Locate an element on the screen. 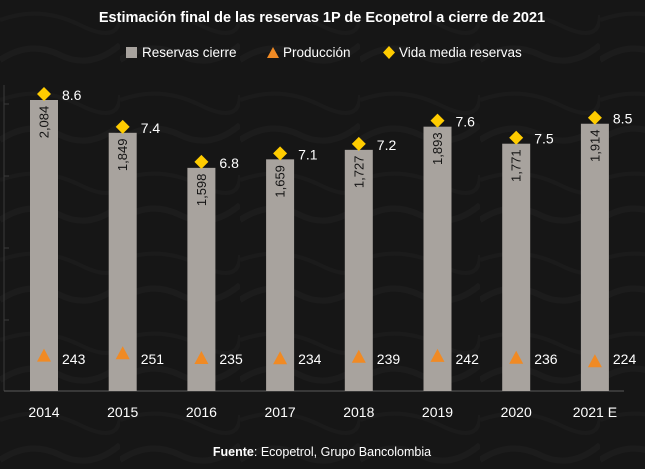 The width and height of the screenshot is (645, 469). produccion-label: 243 is located at coordinates (74, 359).